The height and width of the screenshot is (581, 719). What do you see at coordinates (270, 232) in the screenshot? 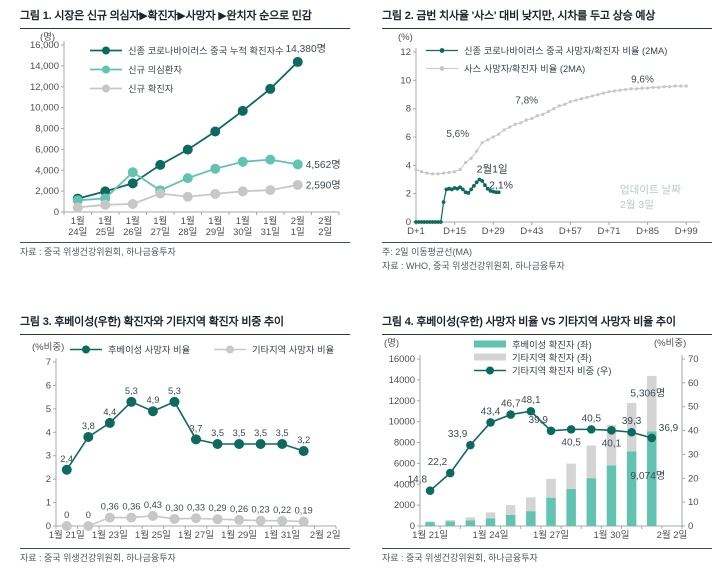
I see `svg-text: 31일` at bounding box center [270, 232].